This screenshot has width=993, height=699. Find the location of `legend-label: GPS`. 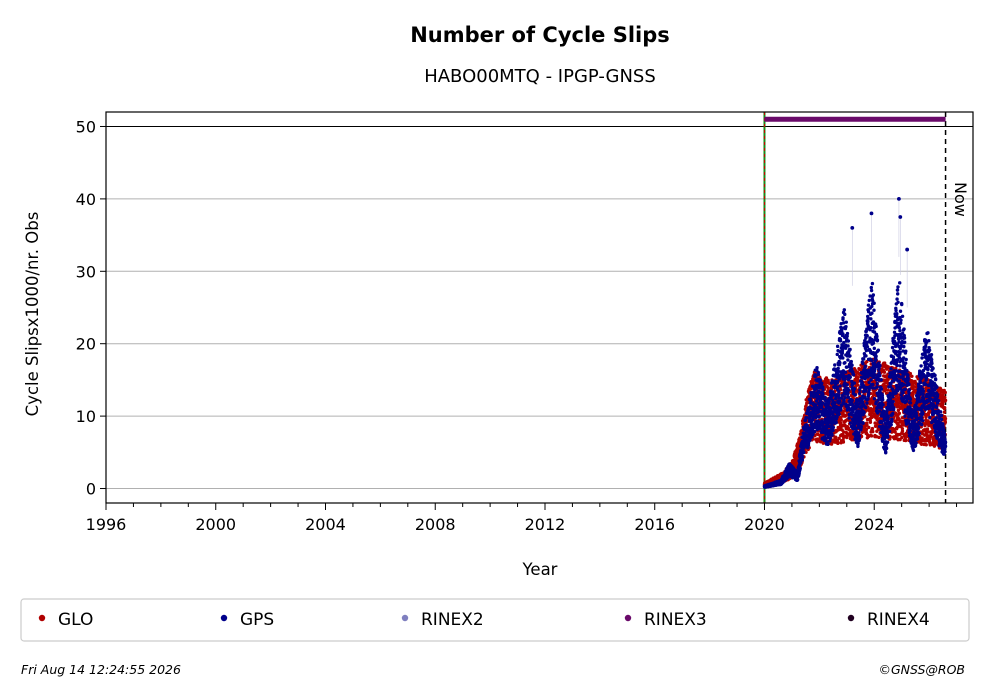

legend-label: GPS is located at coordinates (257, 620).